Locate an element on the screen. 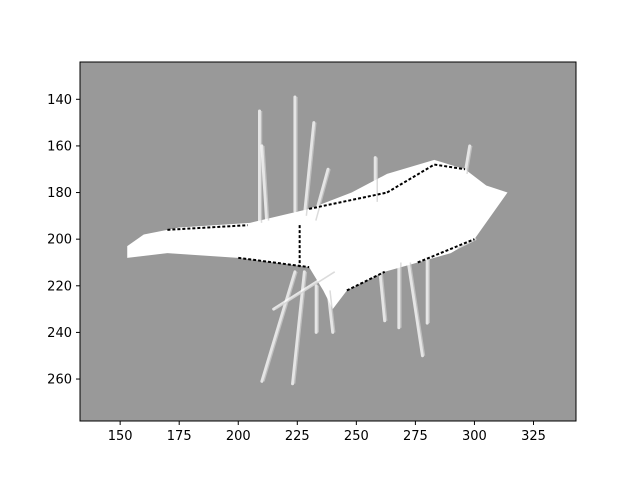 This screenshot has width=640, height=480. y-tick-label: 180 is located at coordinates (59, 193).